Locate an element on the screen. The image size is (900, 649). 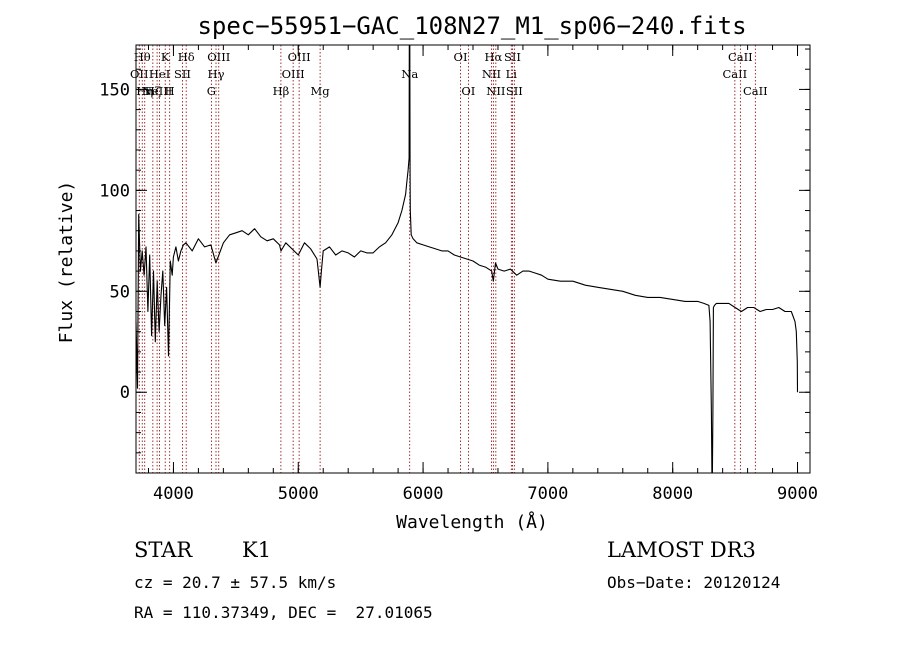
data-release: LAMOST DR3 is located at coordinates (681, 550).